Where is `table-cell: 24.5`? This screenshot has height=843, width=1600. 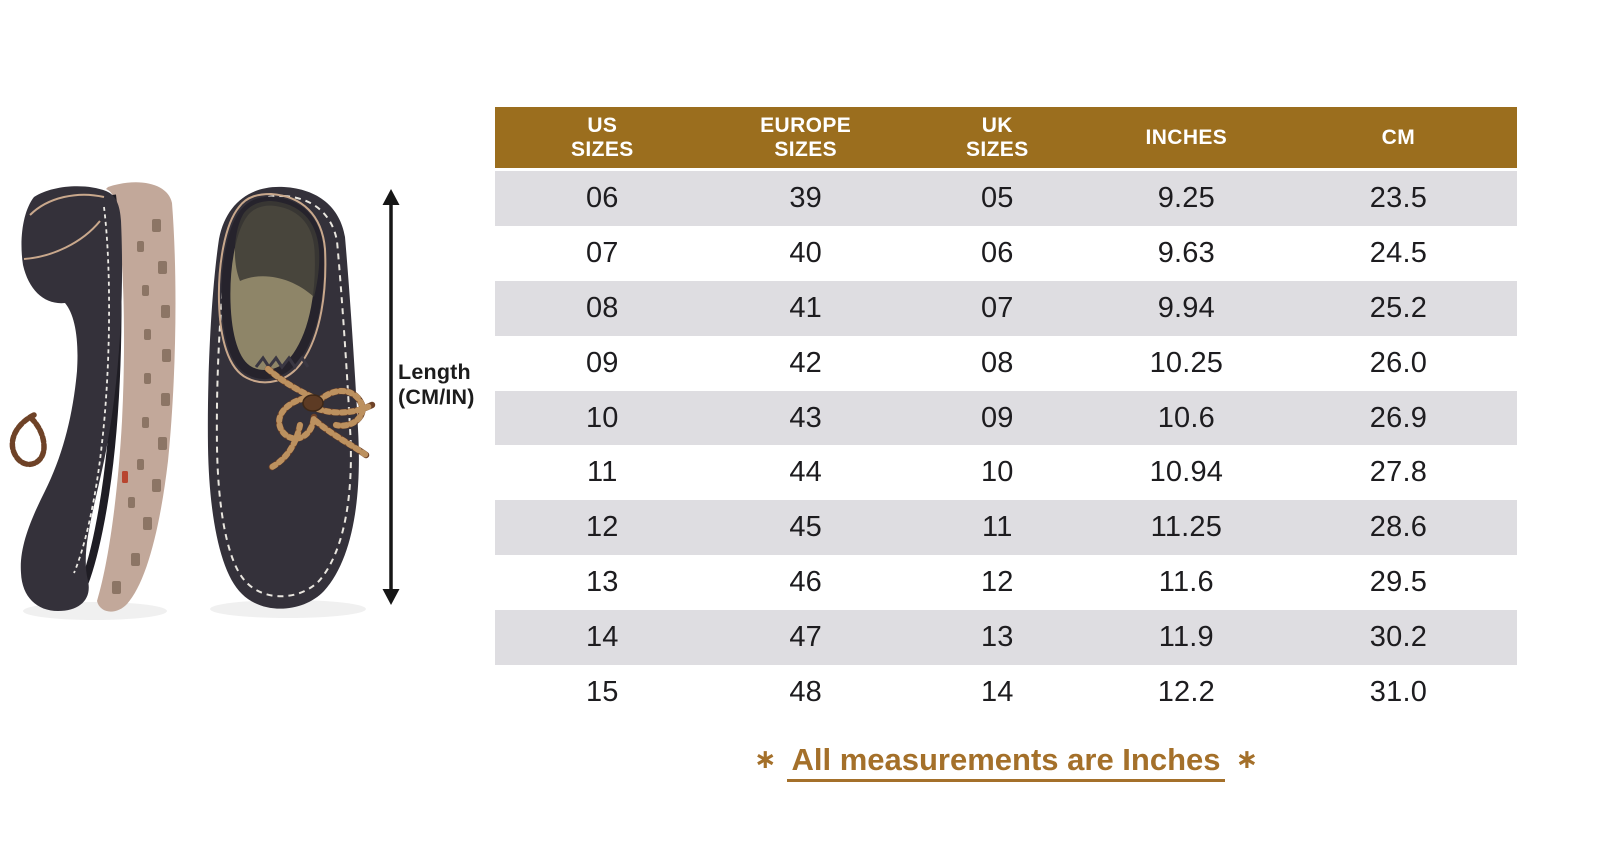 table-cell: 24.5 is located at coordinates (1398, 252).